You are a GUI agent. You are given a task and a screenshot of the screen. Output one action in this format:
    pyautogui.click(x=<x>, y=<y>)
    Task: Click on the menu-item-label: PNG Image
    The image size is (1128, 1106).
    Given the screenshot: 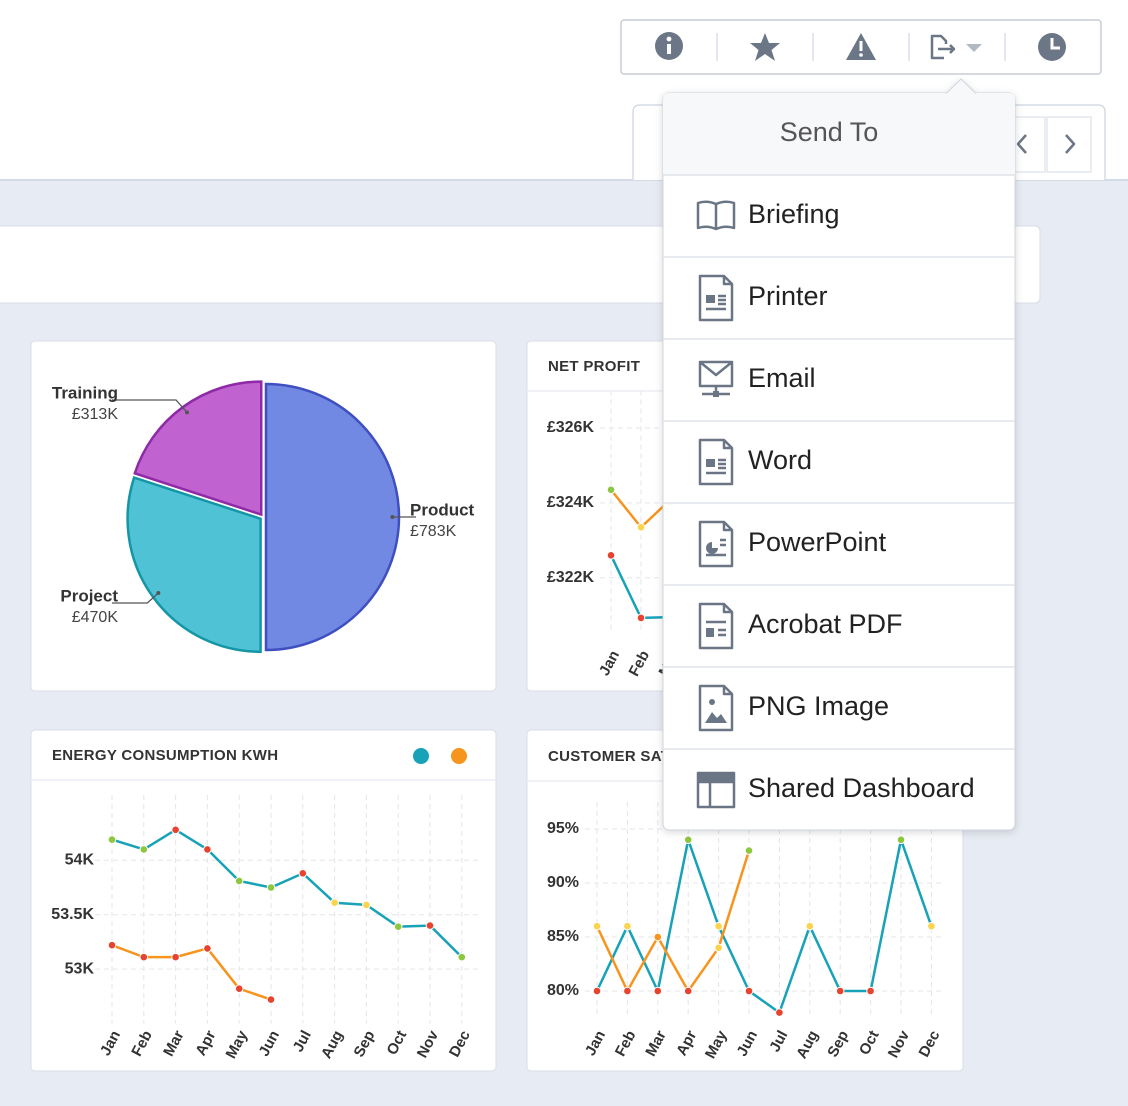 What is the action you would take?
    pyautogui.click(x=818, y=706)
    